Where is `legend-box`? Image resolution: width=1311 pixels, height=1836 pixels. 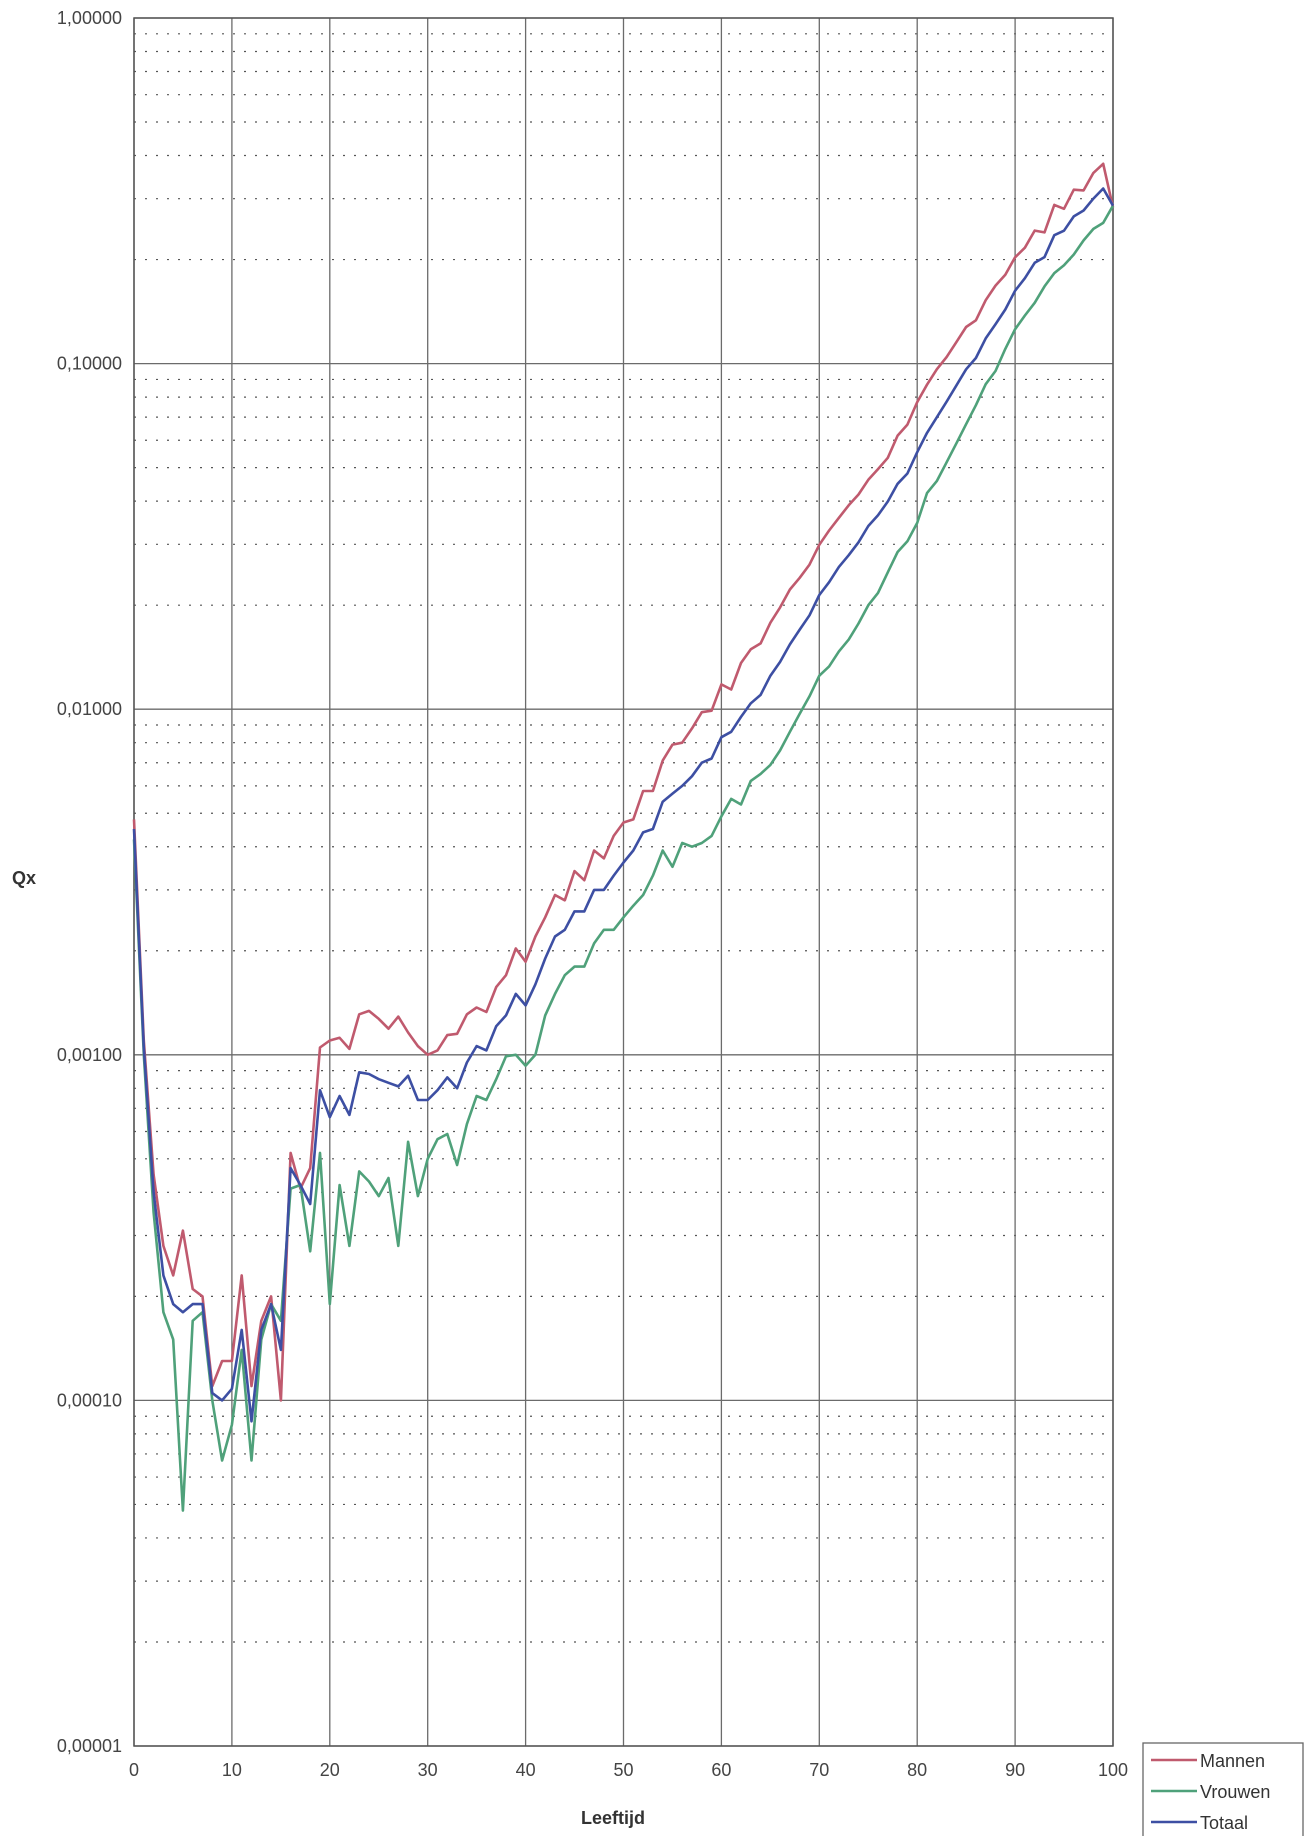
legend-box is located at coordinates (1223, 1789).